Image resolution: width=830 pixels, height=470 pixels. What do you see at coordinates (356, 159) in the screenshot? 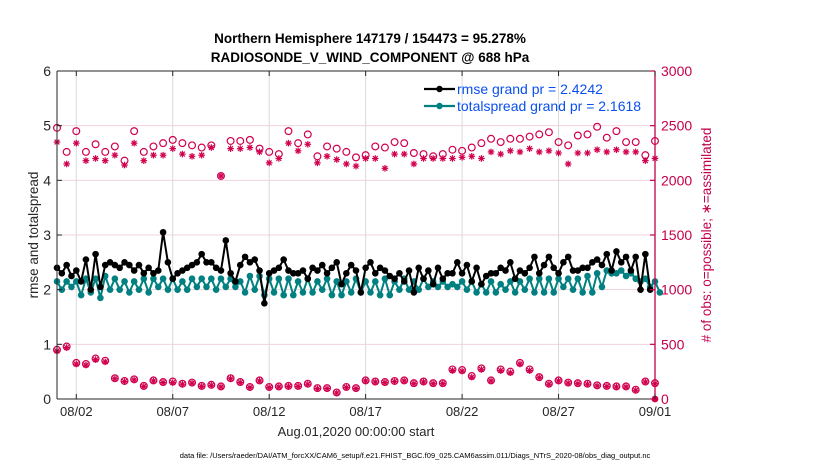
I see `series-obs-assimilated` at bounding box center [356, 159].